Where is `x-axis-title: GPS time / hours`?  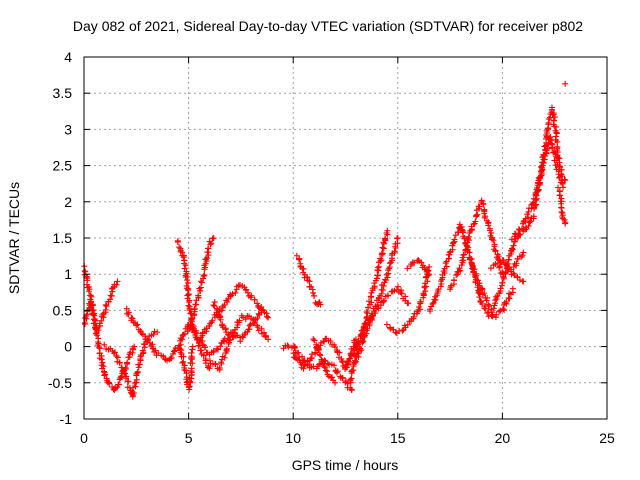 x-axis-title: GPS time / hours is located at coordinates (345, 465).